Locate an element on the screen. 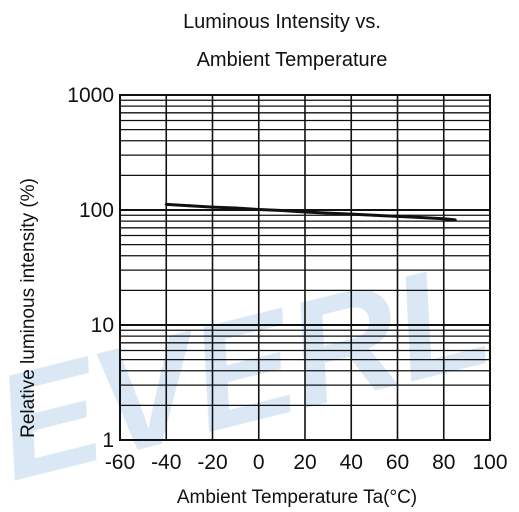 This screenshot has width=519, height=512. x-tick-label-1: -40 is located at coordinates (166, 462).